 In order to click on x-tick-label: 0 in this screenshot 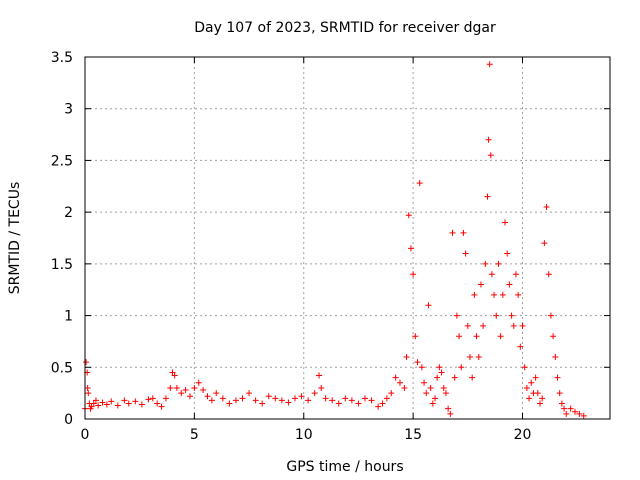, I will do `click(85, 435)`.